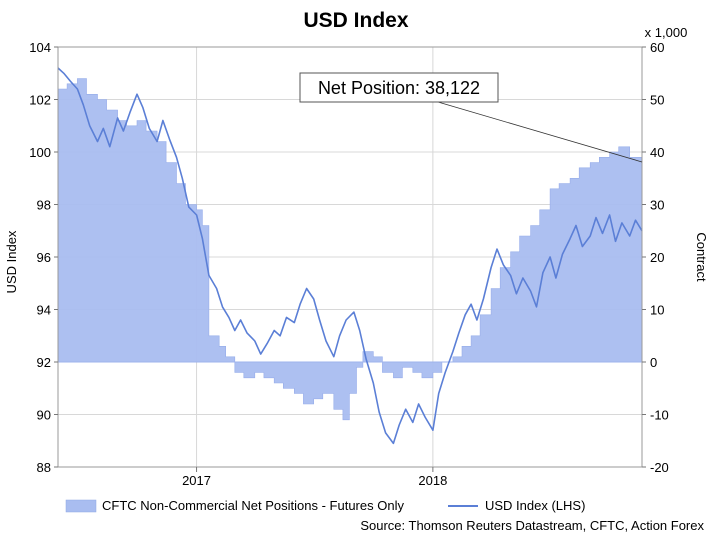  I want to click on right-tick-label-3: 10, so click(657, 310).